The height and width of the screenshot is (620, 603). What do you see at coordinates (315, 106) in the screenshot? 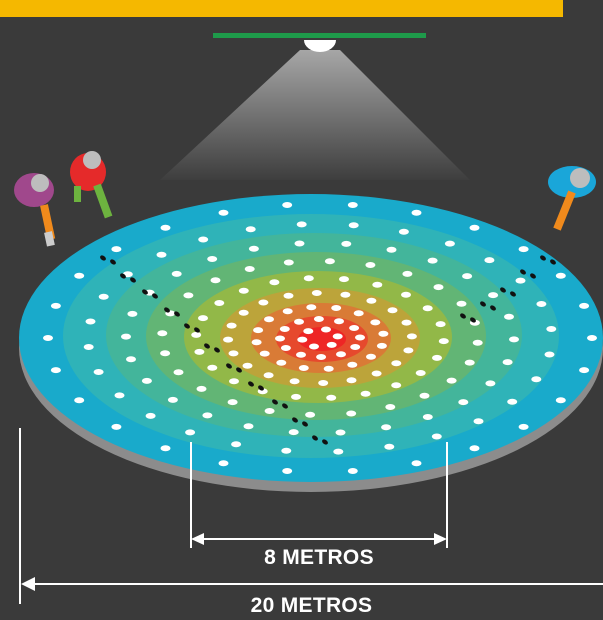
I see `spotlight-icon` at bounding box center [315, 106].